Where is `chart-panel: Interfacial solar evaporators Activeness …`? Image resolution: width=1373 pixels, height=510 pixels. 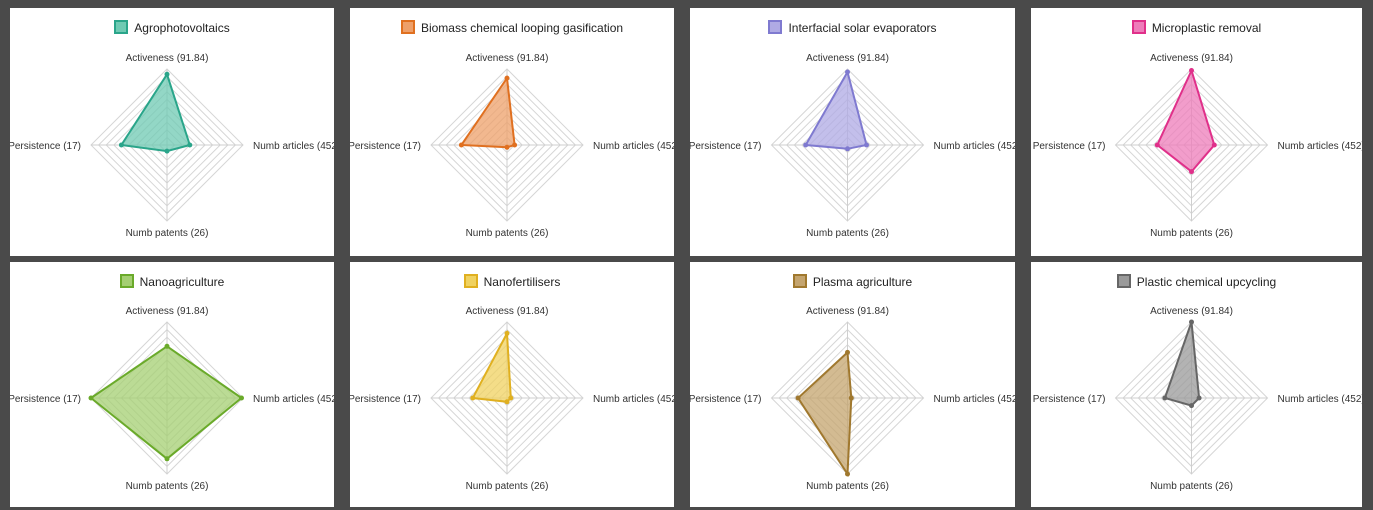
chart-panel: Interfacial solar evaporators Activeness … is located at coordinates (852, 132).